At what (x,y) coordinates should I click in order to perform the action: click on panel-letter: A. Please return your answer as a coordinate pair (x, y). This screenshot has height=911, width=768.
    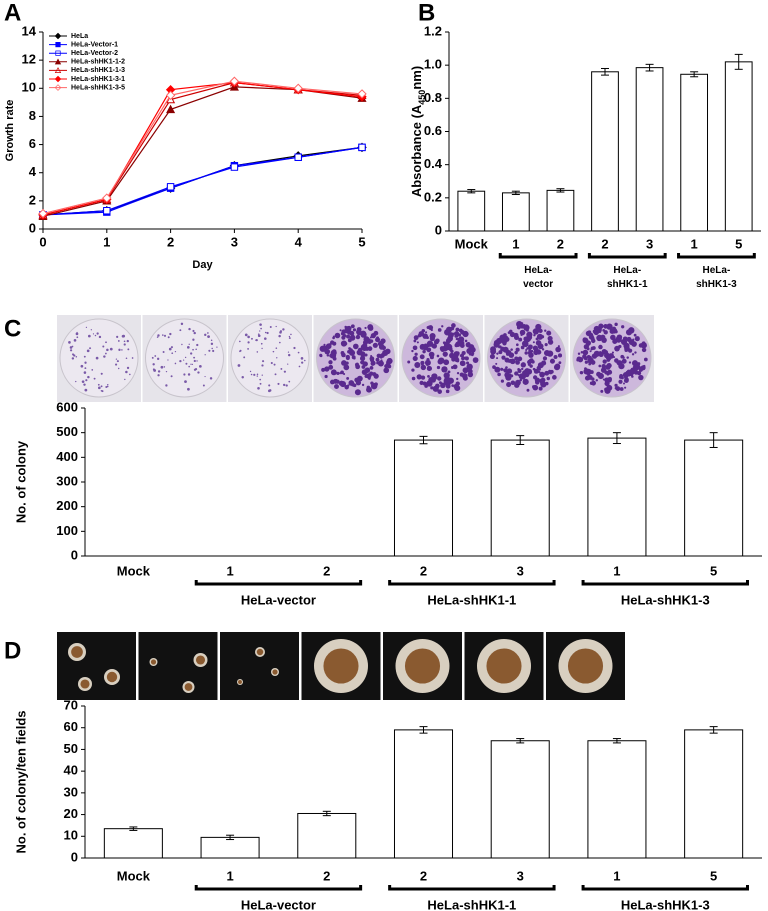
    Looking at the image, I should click on (12, 13).